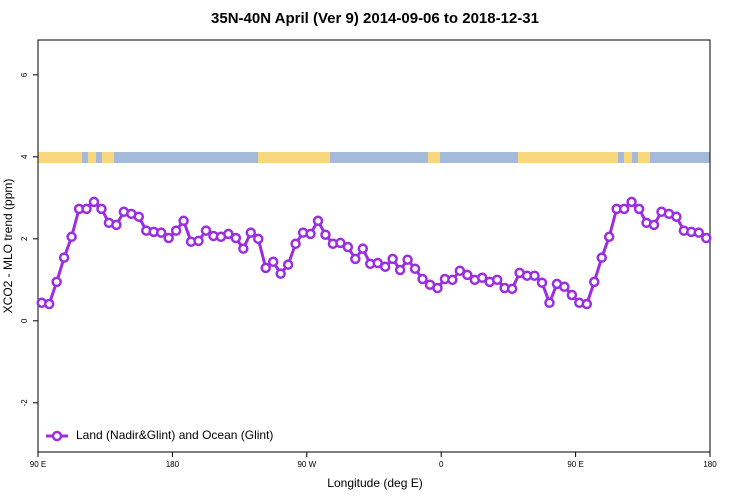 Image resolution: width=750 pixels, height=500 pixels. I want to click on y-axis-label: XCO2 - MLO trend (ppm), so click(8, 246).